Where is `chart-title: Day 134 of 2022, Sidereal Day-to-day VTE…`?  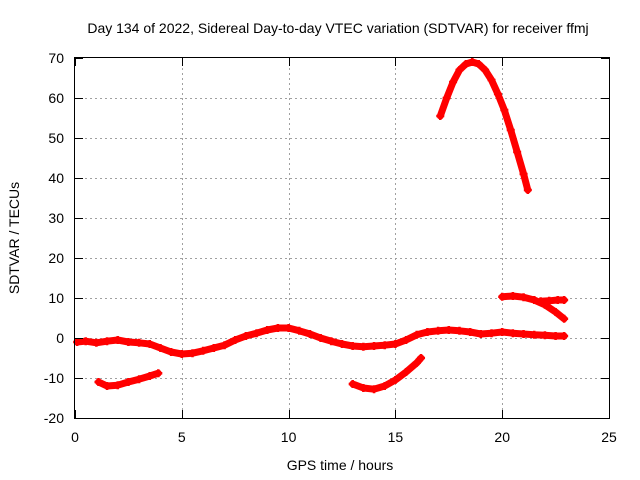 chart-title: Day 134 of 2022, Sidereal Day-to-day VTE… is located at coordinates (337, 28).